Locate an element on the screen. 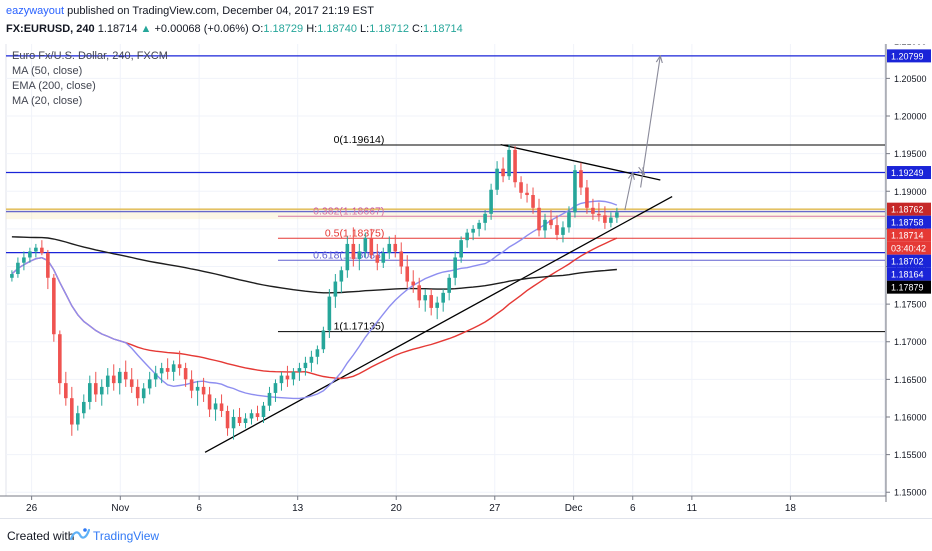  price-tick-label: 1.16500 is located at coordinates (910, 380).